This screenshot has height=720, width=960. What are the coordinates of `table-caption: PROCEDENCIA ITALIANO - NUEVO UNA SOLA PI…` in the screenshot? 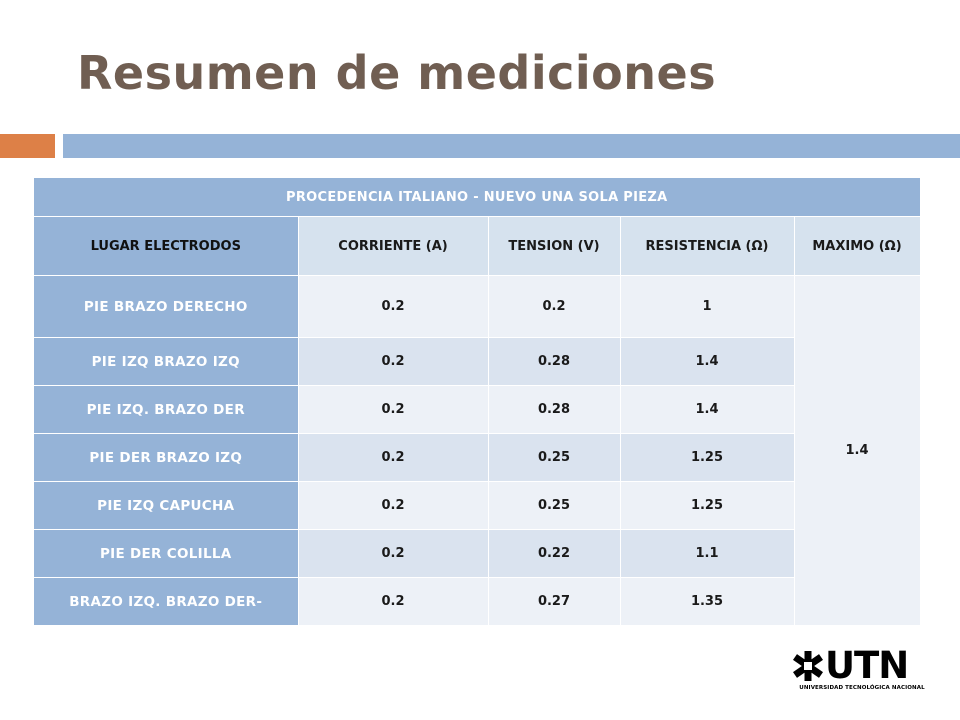 It's located at (477, 197).